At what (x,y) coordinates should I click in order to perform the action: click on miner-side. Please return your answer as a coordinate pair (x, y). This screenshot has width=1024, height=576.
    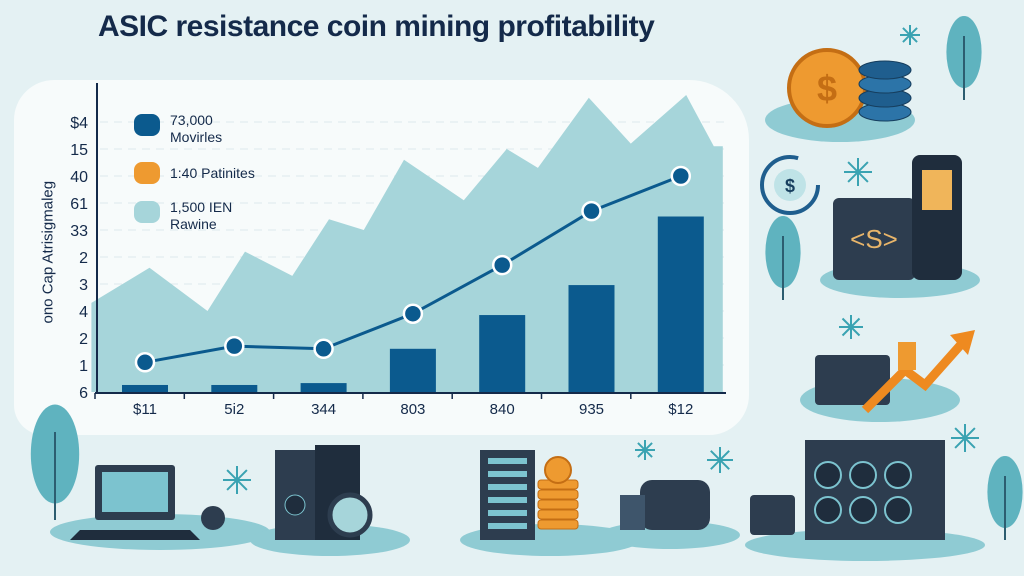
    Looking at the image, I should click on (632, 512).